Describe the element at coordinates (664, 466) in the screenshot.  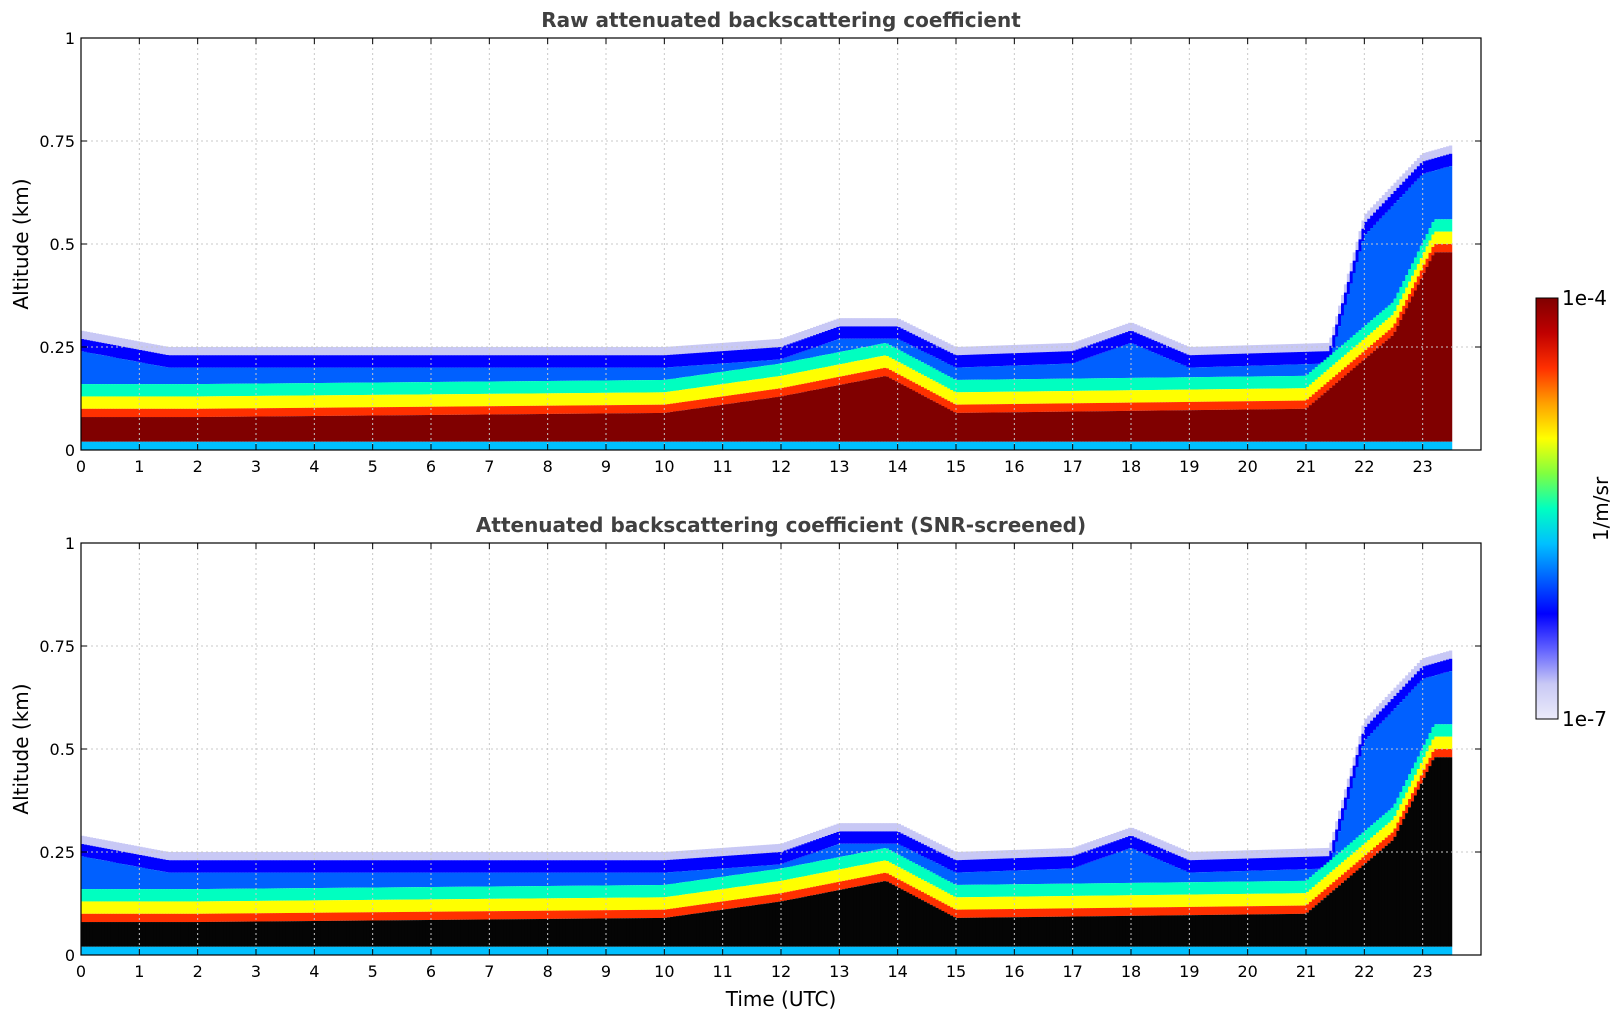
I see `x-tick-label: 10` at that location.